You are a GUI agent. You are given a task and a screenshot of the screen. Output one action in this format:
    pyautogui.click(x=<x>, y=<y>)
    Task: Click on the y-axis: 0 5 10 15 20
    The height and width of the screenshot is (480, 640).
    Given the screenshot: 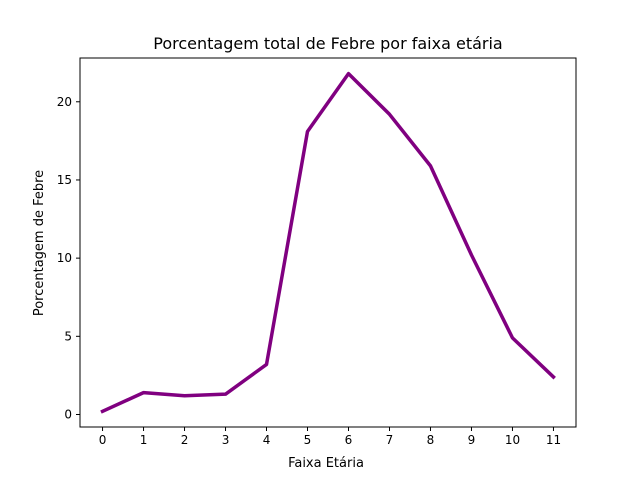 What is the action you would take?
    pyautogui.click(x=68, y=258)
    